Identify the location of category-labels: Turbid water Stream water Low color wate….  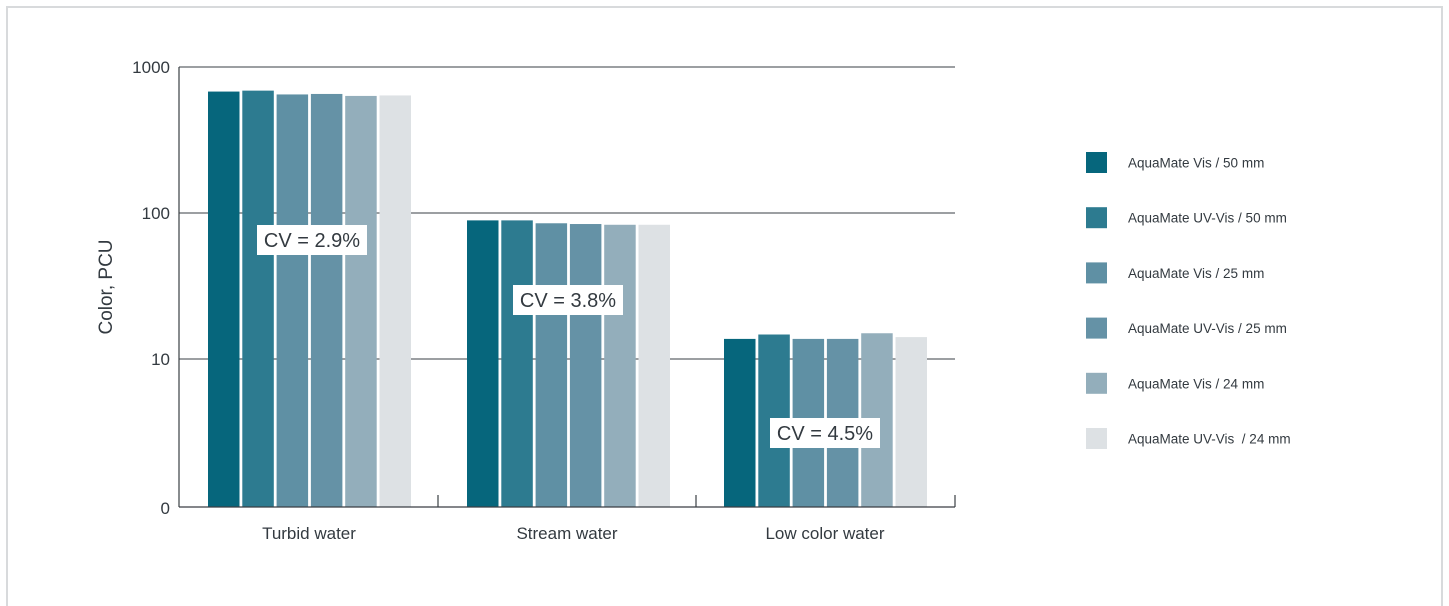
(573, 533).